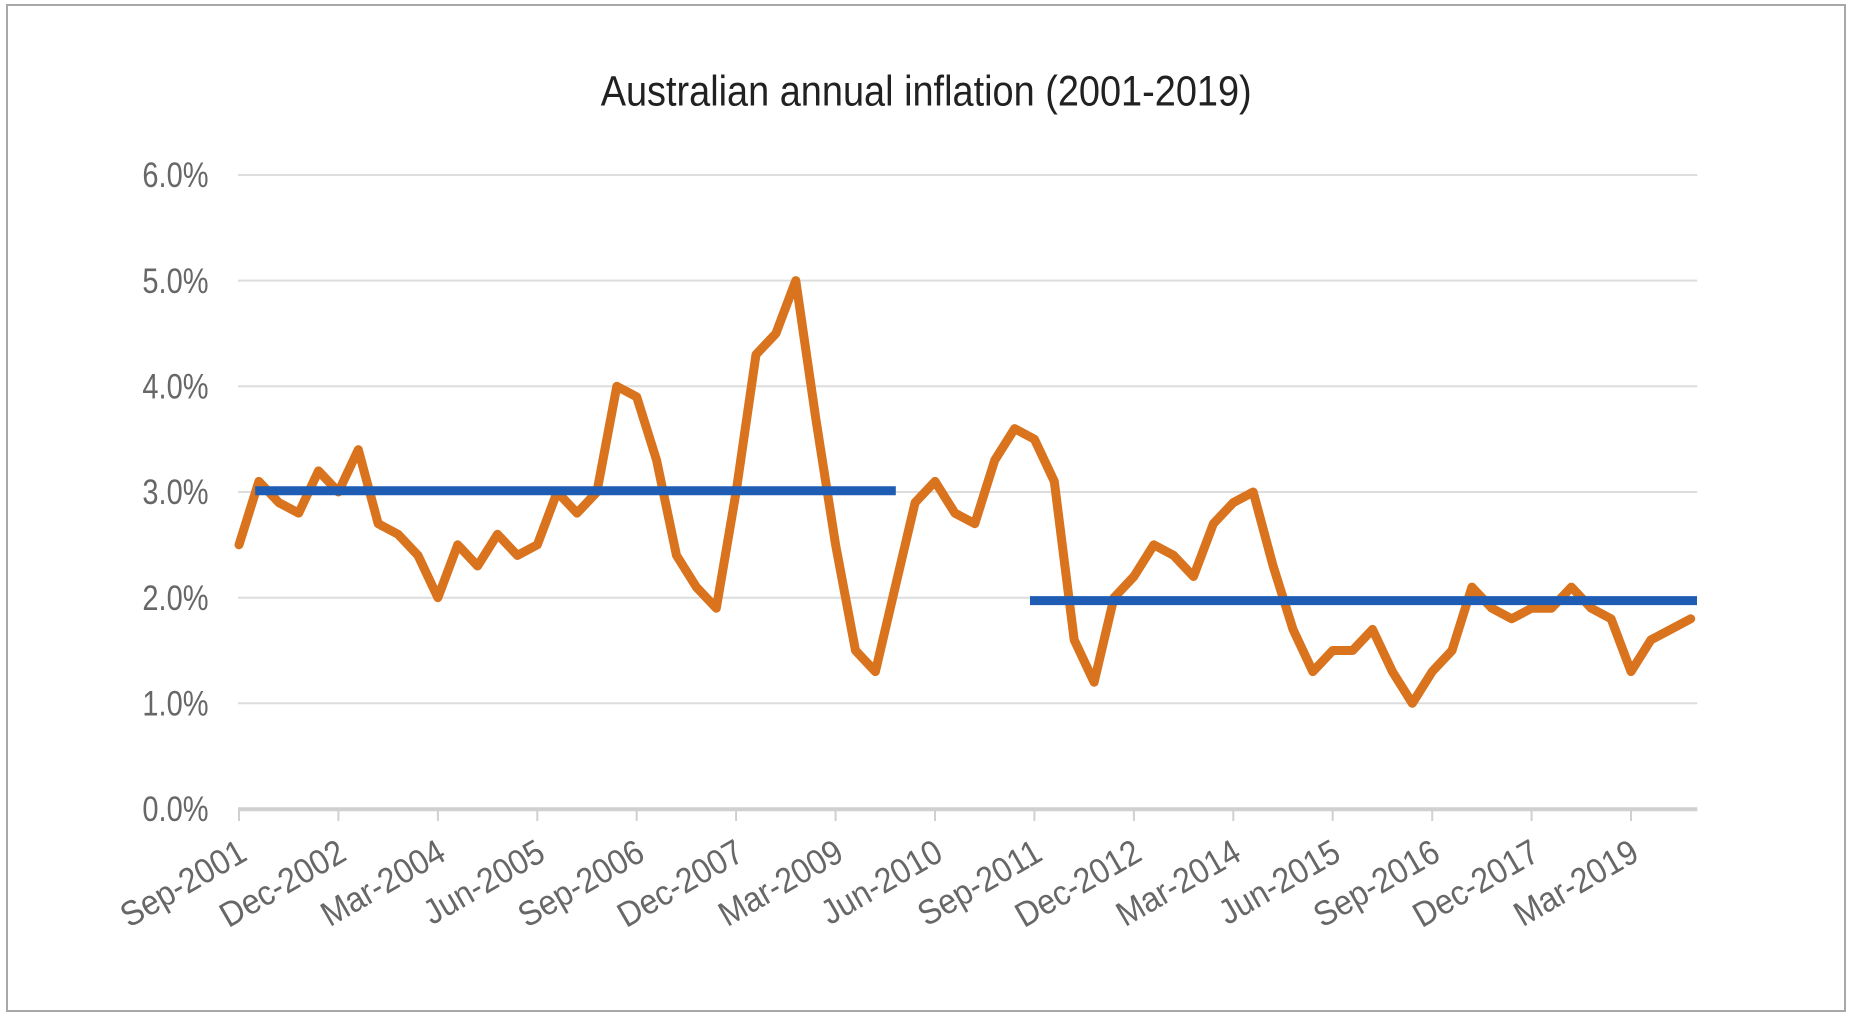  I want to click on svg-text: 3.0%, so click(175, 492).